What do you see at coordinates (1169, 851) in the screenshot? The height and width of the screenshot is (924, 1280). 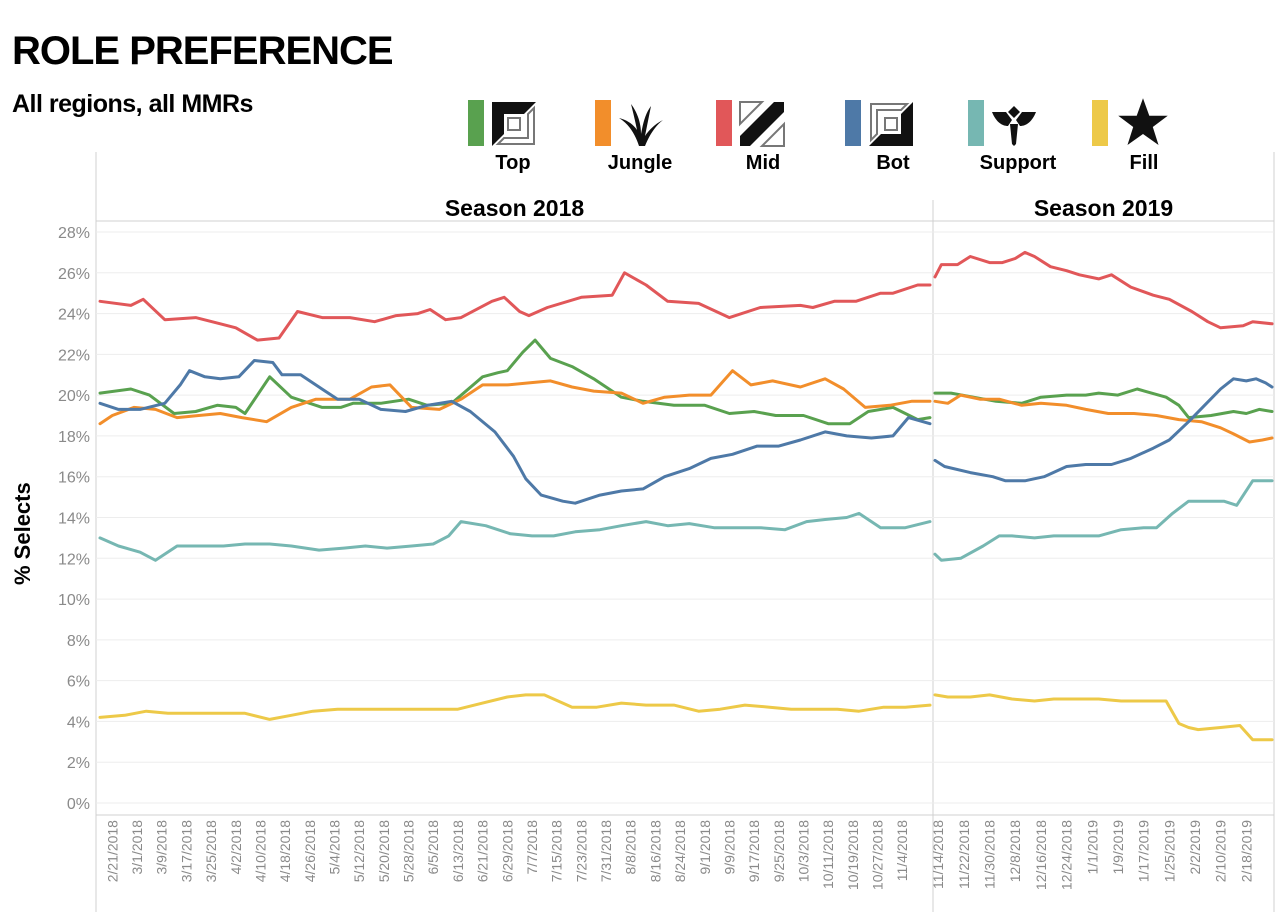 I see `x-tick-label: 1/25/2019` at bounding box center [1169, 851].